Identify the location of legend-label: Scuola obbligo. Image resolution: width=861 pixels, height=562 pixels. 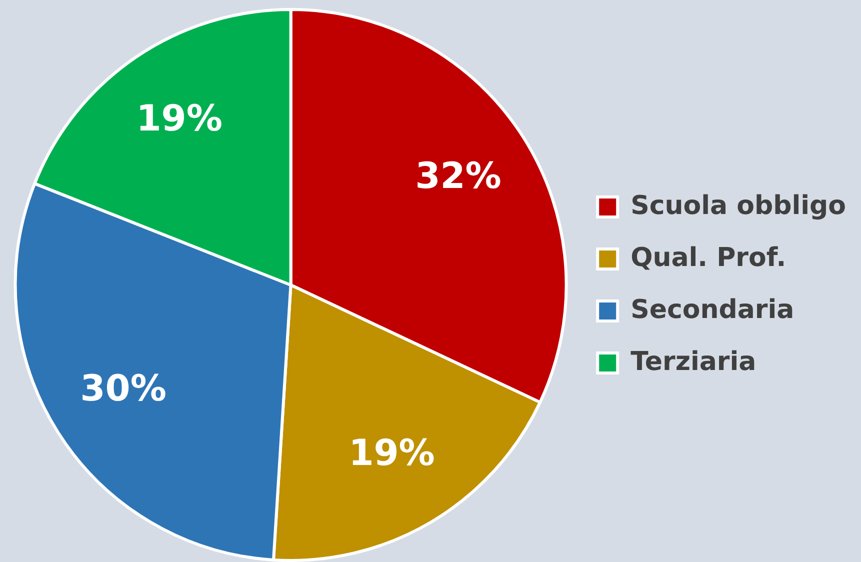
(738, 205).